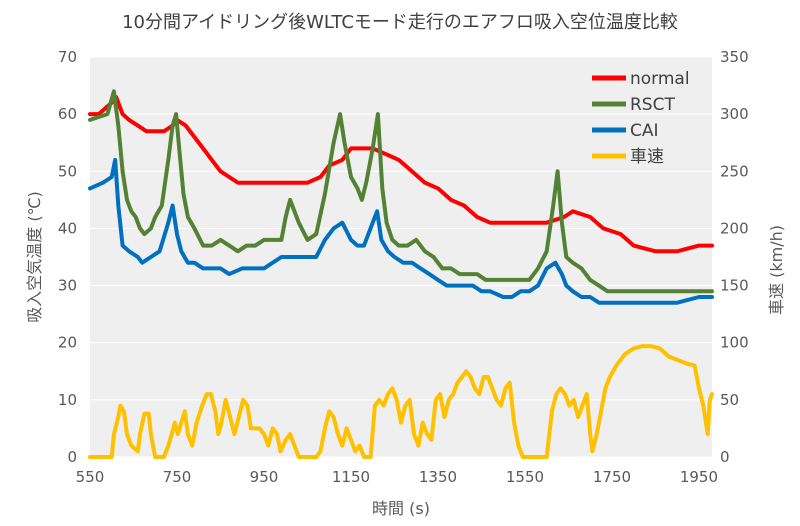 The height and width of the screenshot is (526, 800). I want to click on y-tick-label: 30, so click(67, 286).